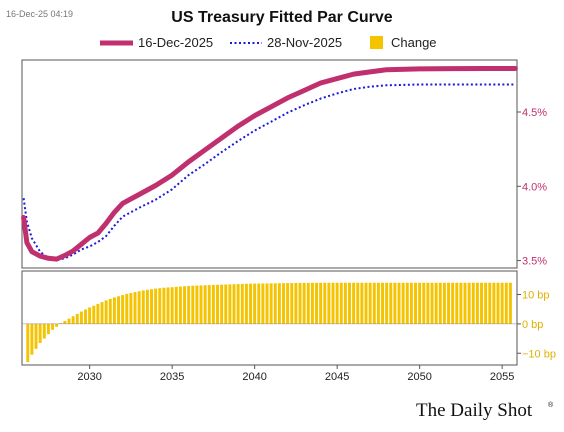 The image size is (564, 432). Describe the element at coordinates (254, 377) in the screenshot. I see `x-tick-label: 2040` at that location.